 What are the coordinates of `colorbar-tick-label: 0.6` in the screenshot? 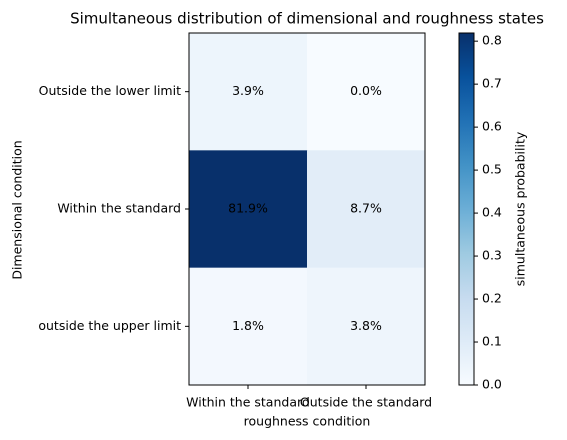 It's located at (492, 126).